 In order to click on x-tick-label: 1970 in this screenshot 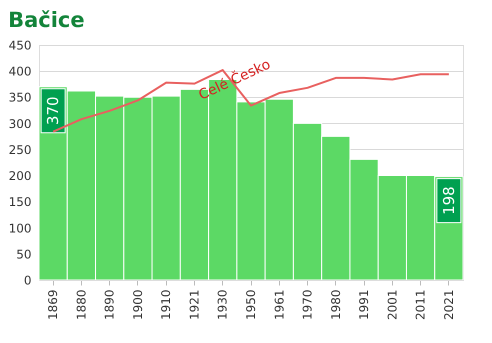, I will do `click(307, 305)`.